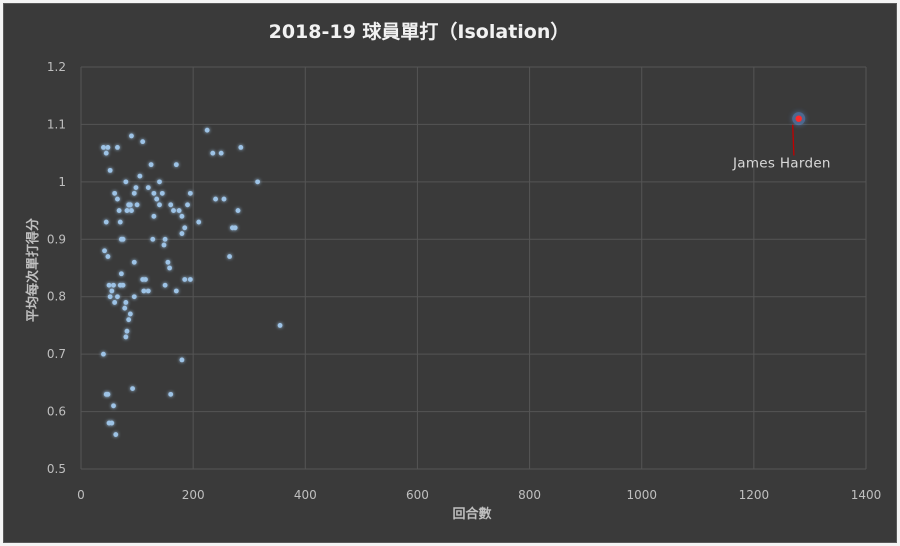 The image size is (900, 546). Describe the element at coordinates (33, 270) in the screenshot. I see `y-axis-title: 平均每次單打得分` at that location.